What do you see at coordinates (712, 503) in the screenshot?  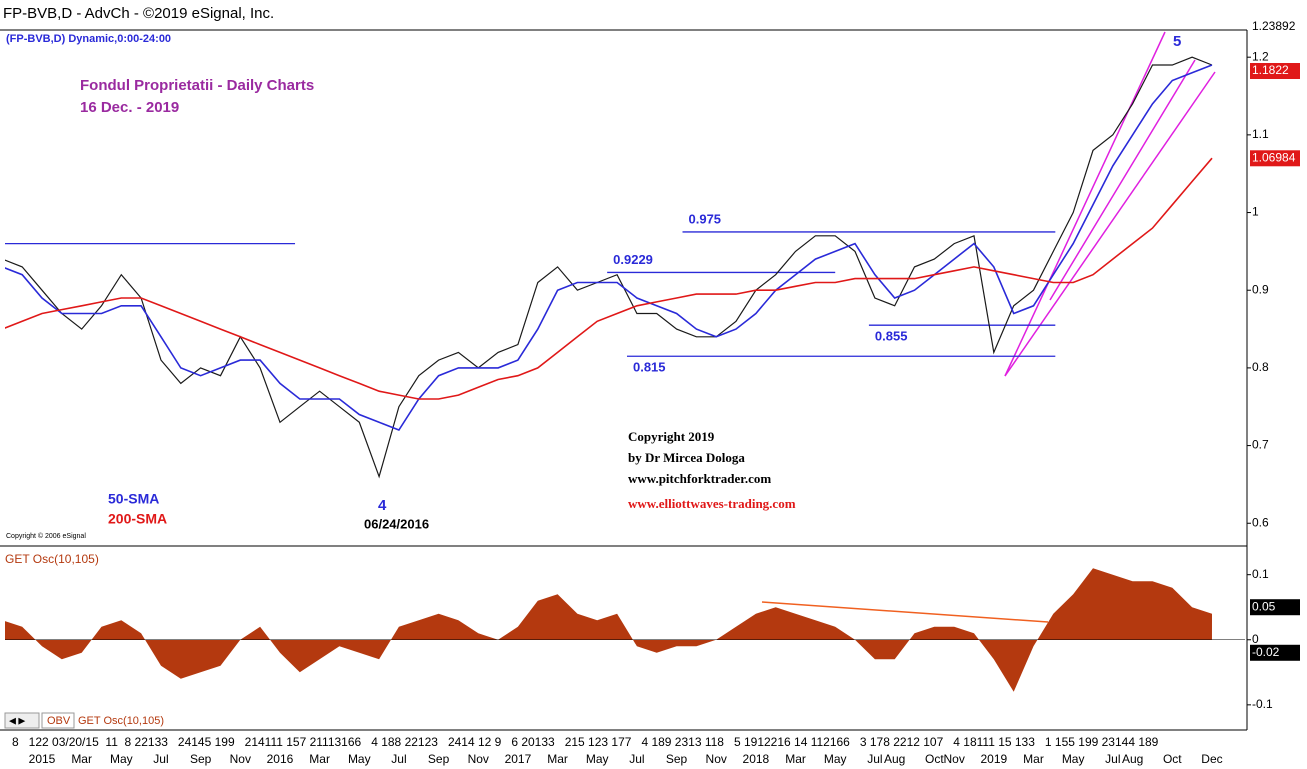 I see `link: www.elliottwaves-trading.com` at bounding box center [712, 503].